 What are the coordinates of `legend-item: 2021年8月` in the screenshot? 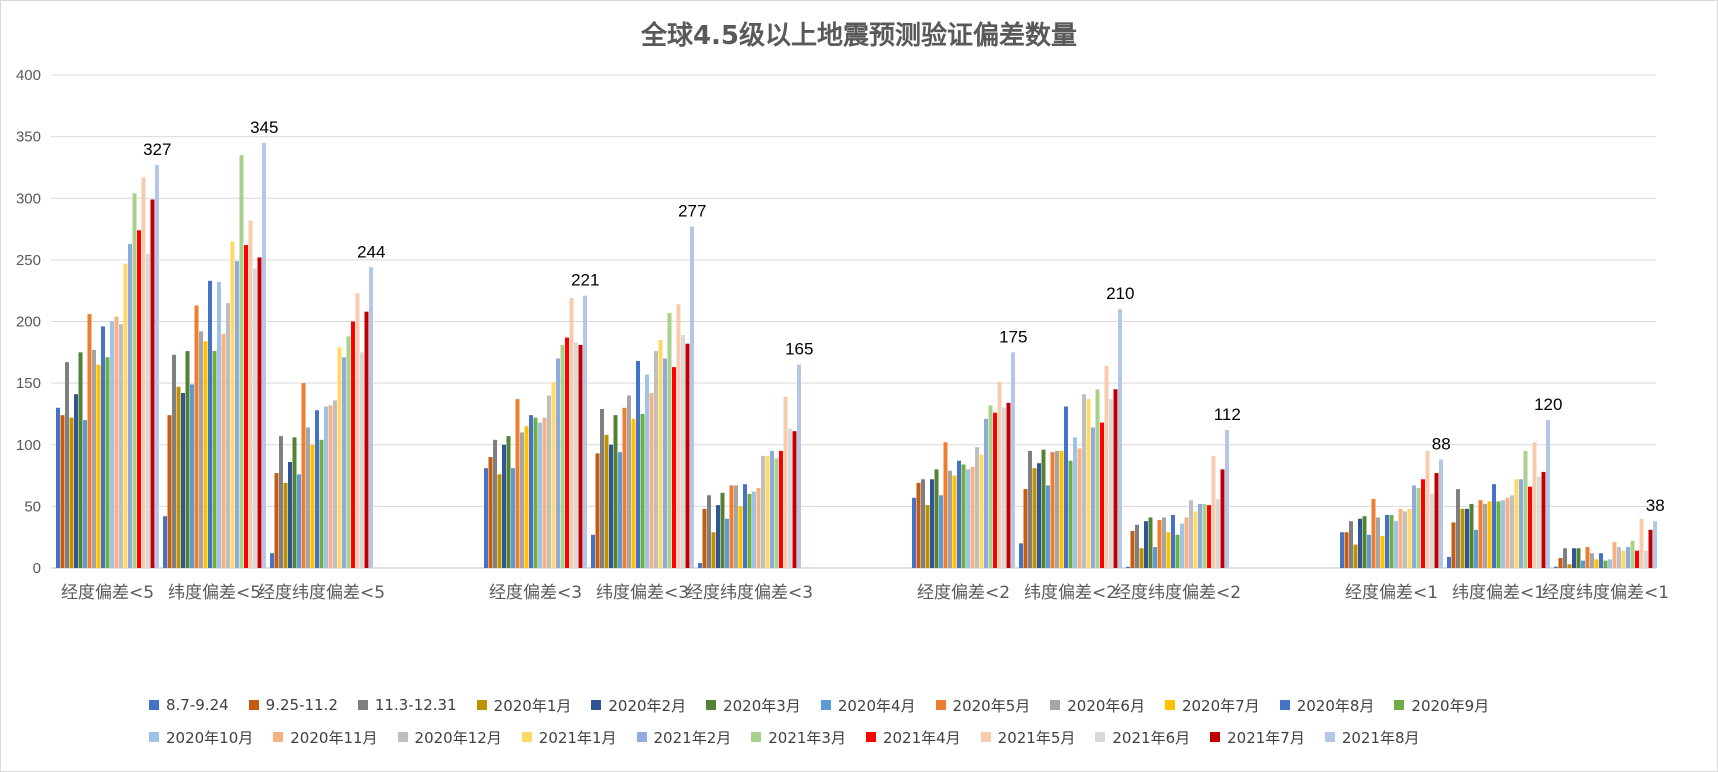 It's located at (1372, 737).